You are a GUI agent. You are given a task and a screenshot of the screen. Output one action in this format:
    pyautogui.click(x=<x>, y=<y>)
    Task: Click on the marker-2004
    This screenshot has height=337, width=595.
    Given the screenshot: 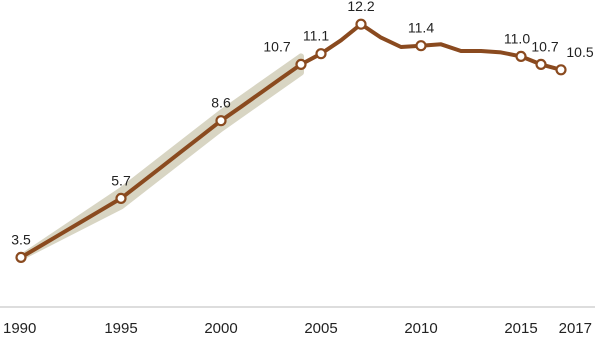 What is the action you would take?
    pyautogui.click(x=301, y=64)
    